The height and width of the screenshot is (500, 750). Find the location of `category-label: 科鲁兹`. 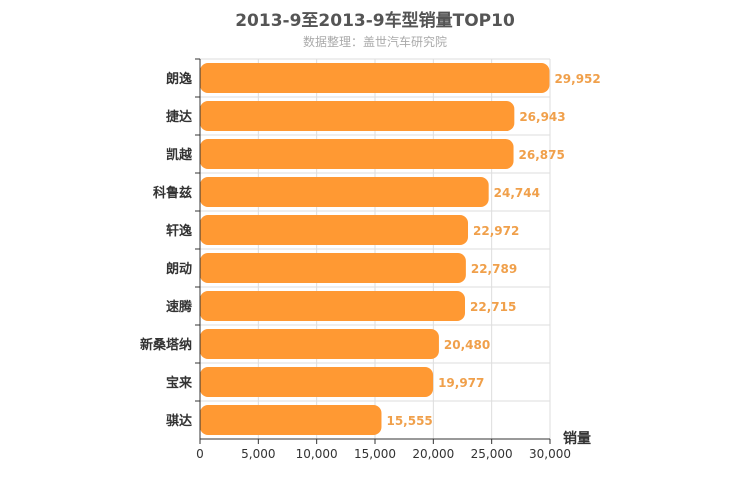

category-label: 科鲁兹 is located at coordinates (172, 193).